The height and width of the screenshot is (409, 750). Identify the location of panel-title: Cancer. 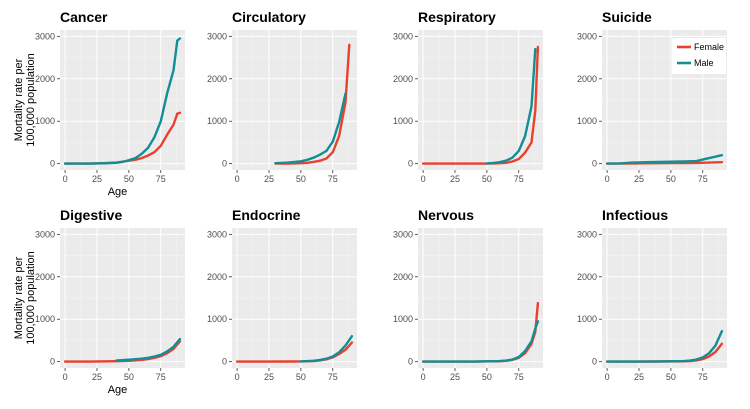
(84, 17).